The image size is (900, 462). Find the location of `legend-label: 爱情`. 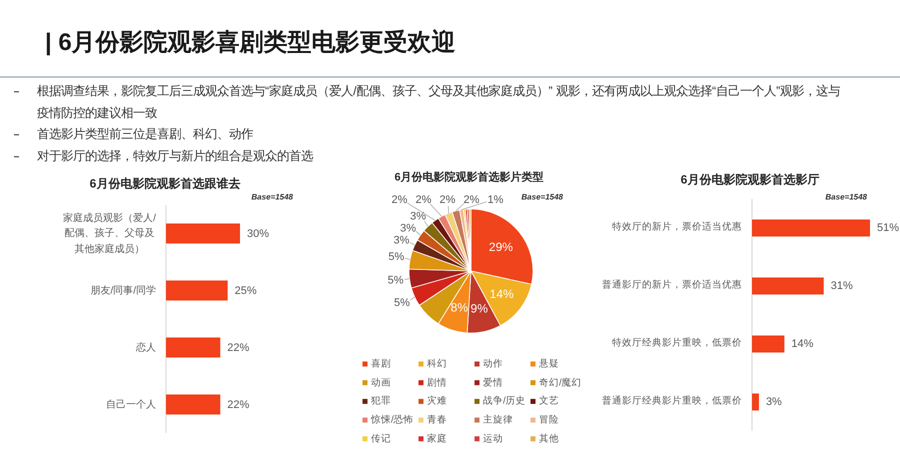

legend-label: 爱情 is located at coordinates (493, 383).